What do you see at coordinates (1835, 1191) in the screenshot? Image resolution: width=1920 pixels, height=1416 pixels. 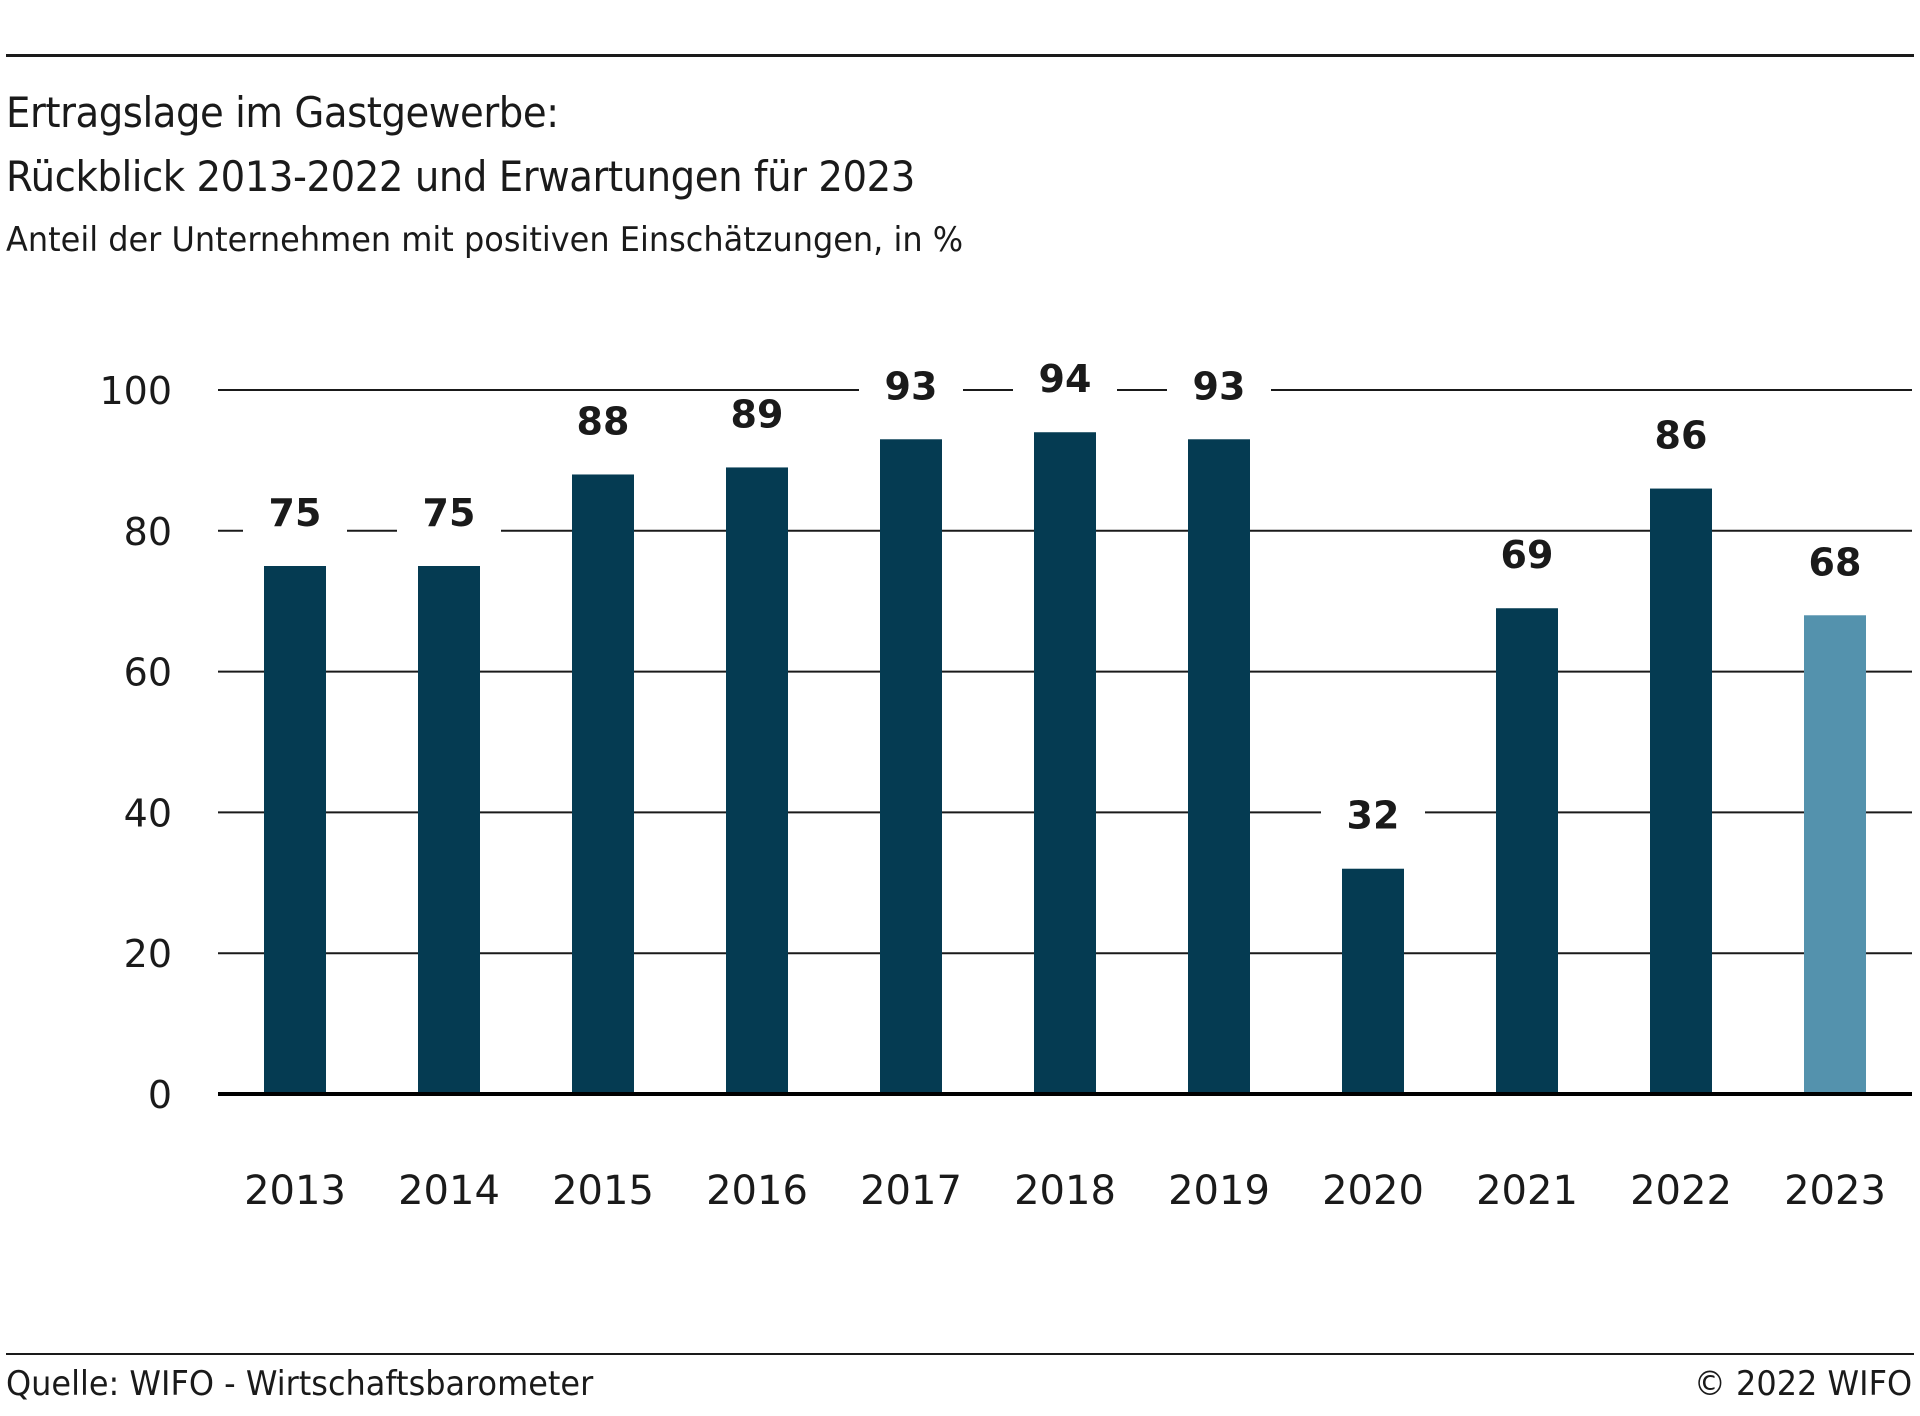 I see `x-tick-label: 2023` at bounding box center [1835, 1191].